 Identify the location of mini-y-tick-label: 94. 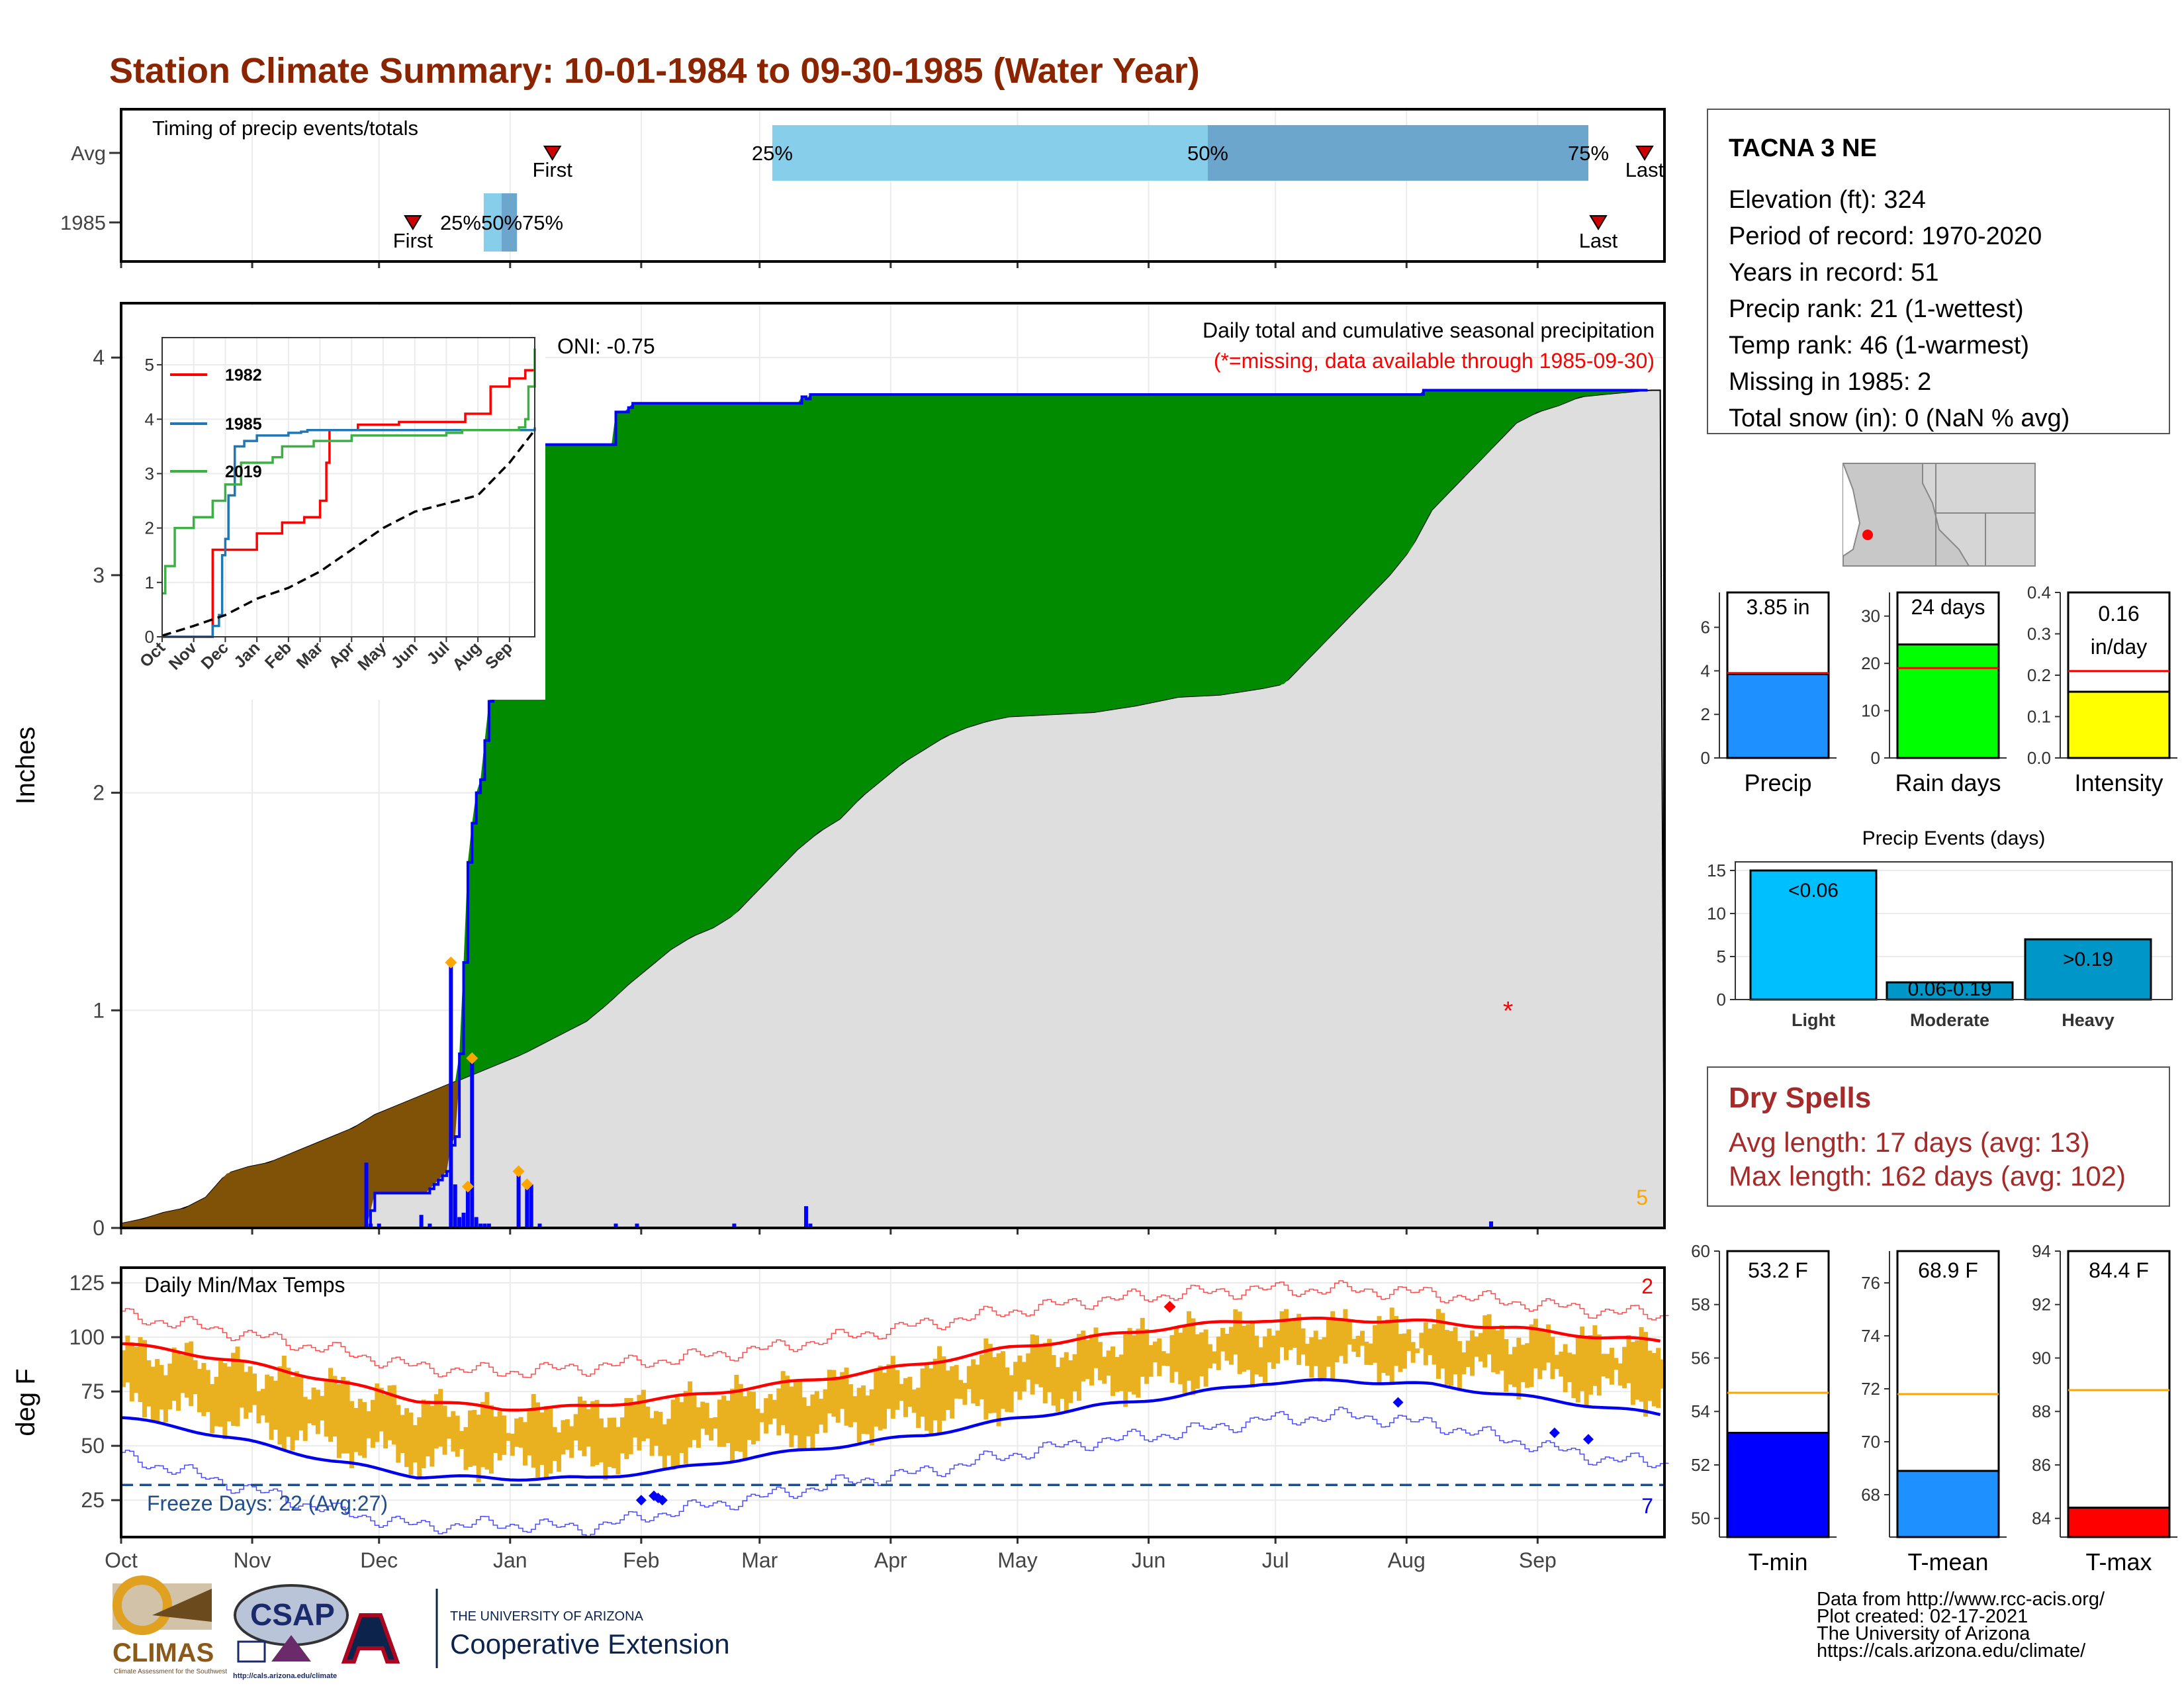
(2042, 1251).